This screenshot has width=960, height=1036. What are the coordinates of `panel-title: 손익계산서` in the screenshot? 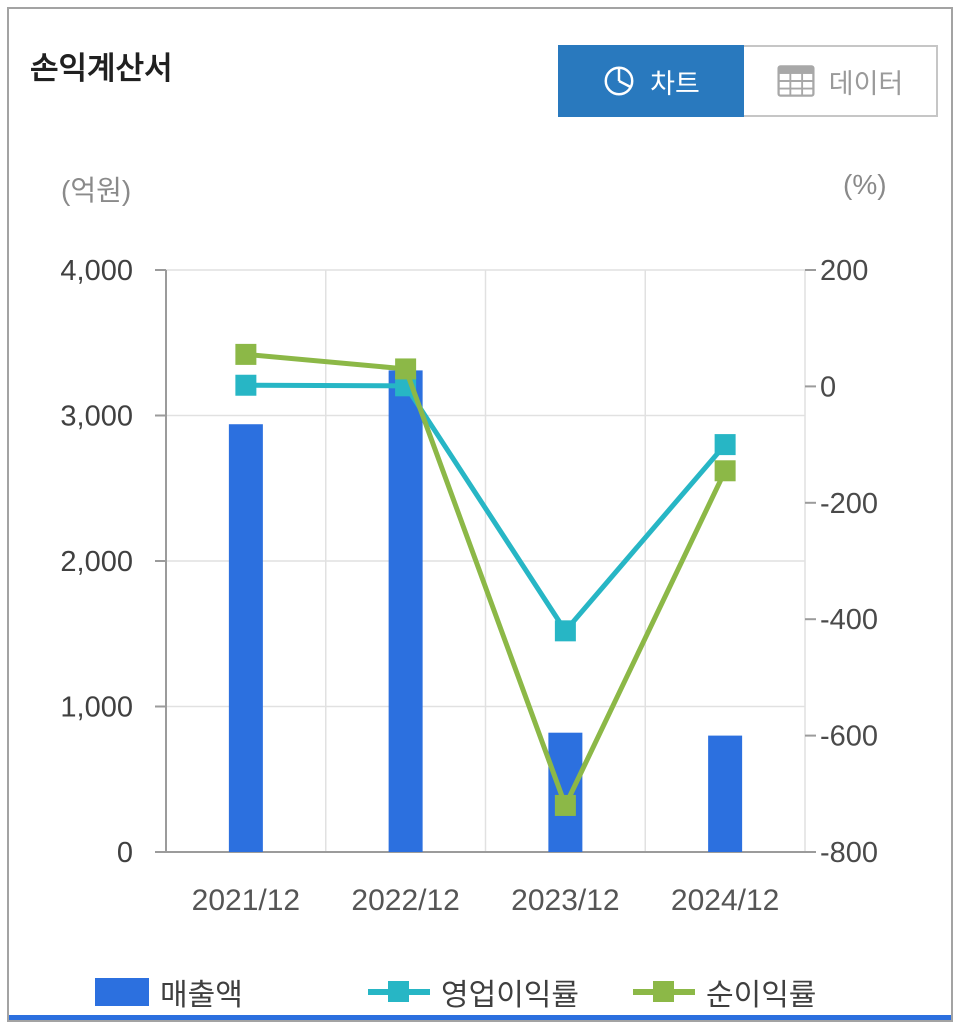 It's located at (101, 68).